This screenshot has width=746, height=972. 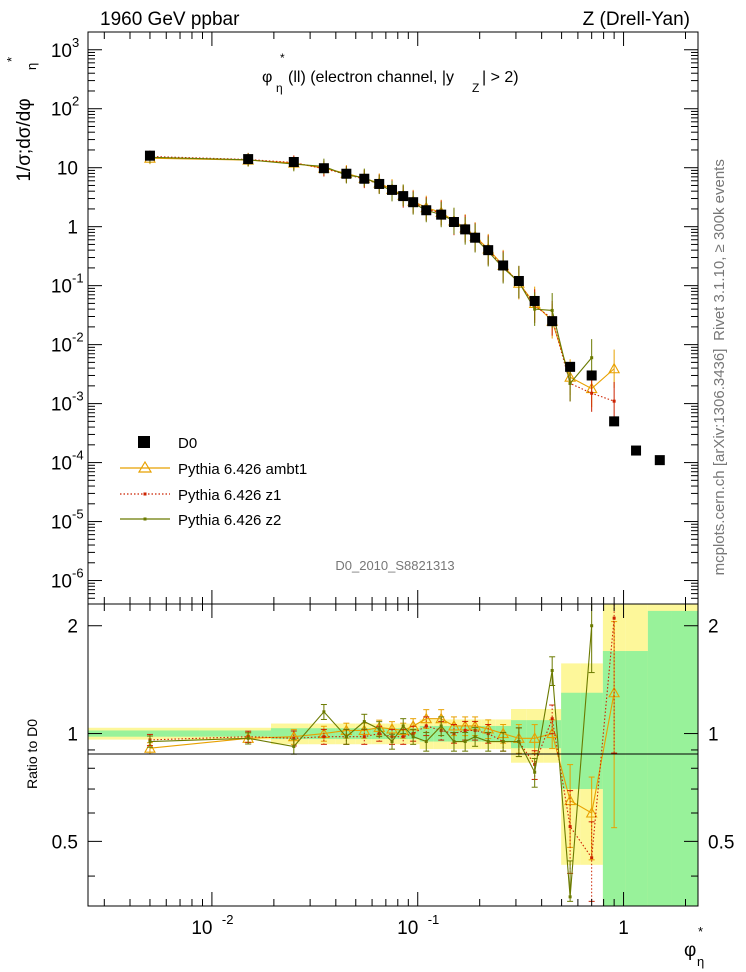 What do you see at coordinates (201, 928) in the screenshot?
I see `x-tick-label: 10` at bounding box center [201, 928].